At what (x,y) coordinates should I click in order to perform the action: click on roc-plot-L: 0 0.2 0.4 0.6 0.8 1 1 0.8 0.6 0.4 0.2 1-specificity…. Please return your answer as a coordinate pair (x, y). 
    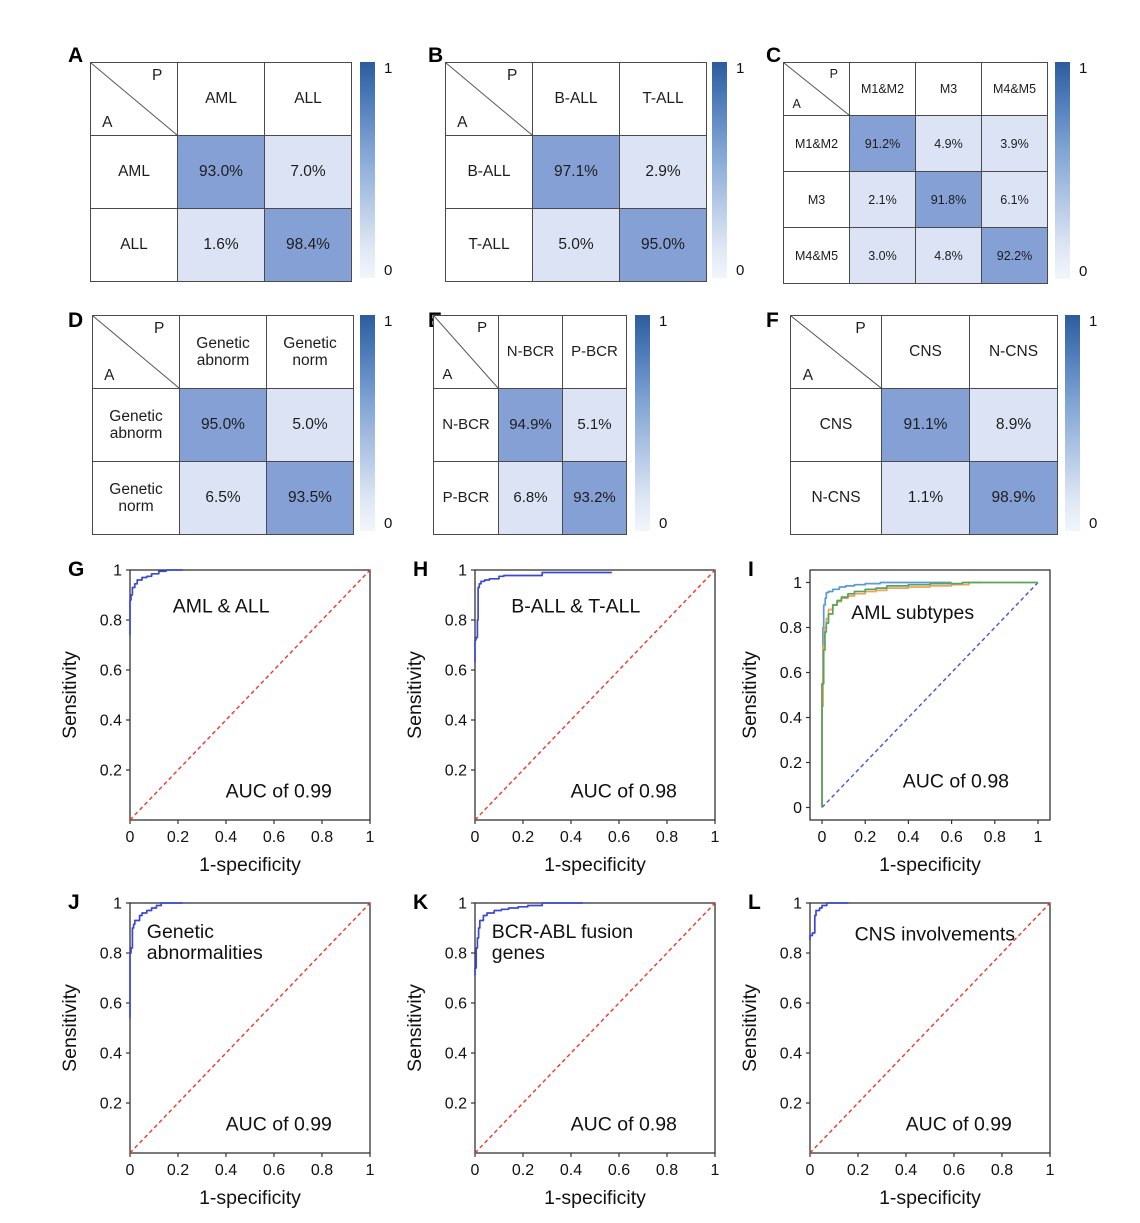
    Looking at the image, I should click on (897, 1053).